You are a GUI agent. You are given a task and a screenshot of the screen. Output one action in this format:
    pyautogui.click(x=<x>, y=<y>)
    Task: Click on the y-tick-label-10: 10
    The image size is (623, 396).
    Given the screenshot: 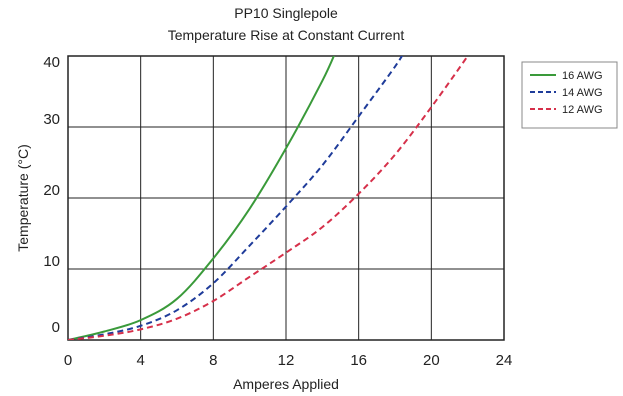 What is the action you would take?
    pyautogui.click(x=51, y=261)
    